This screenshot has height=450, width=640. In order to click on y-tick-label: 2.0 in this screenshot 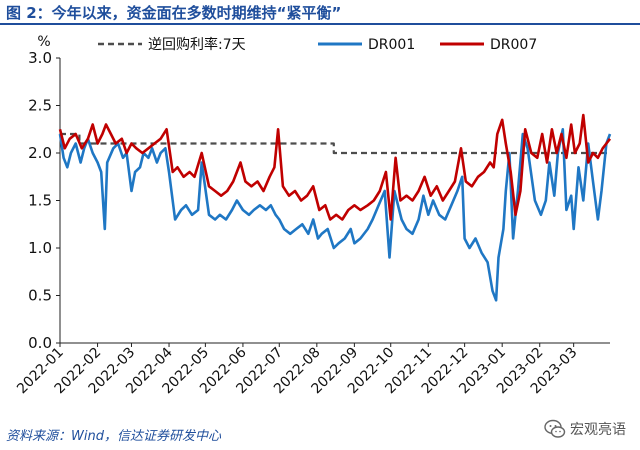, I will do `click(40, 153)`.